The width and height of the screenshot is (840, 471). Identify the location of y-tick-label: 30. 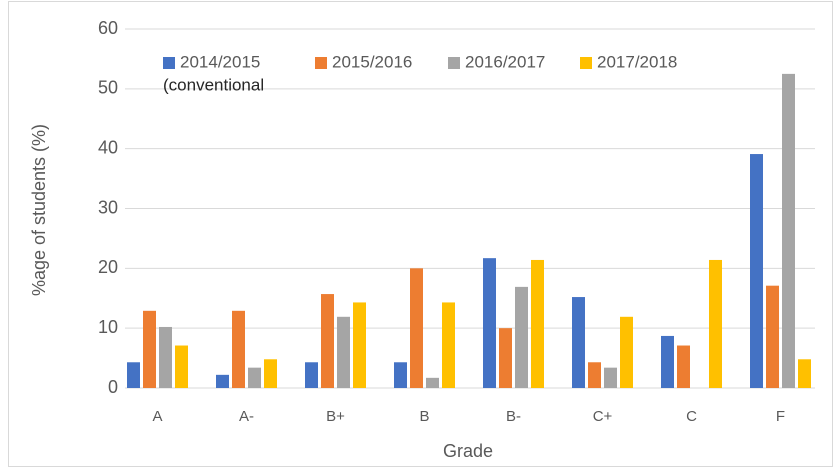
(108, 207).